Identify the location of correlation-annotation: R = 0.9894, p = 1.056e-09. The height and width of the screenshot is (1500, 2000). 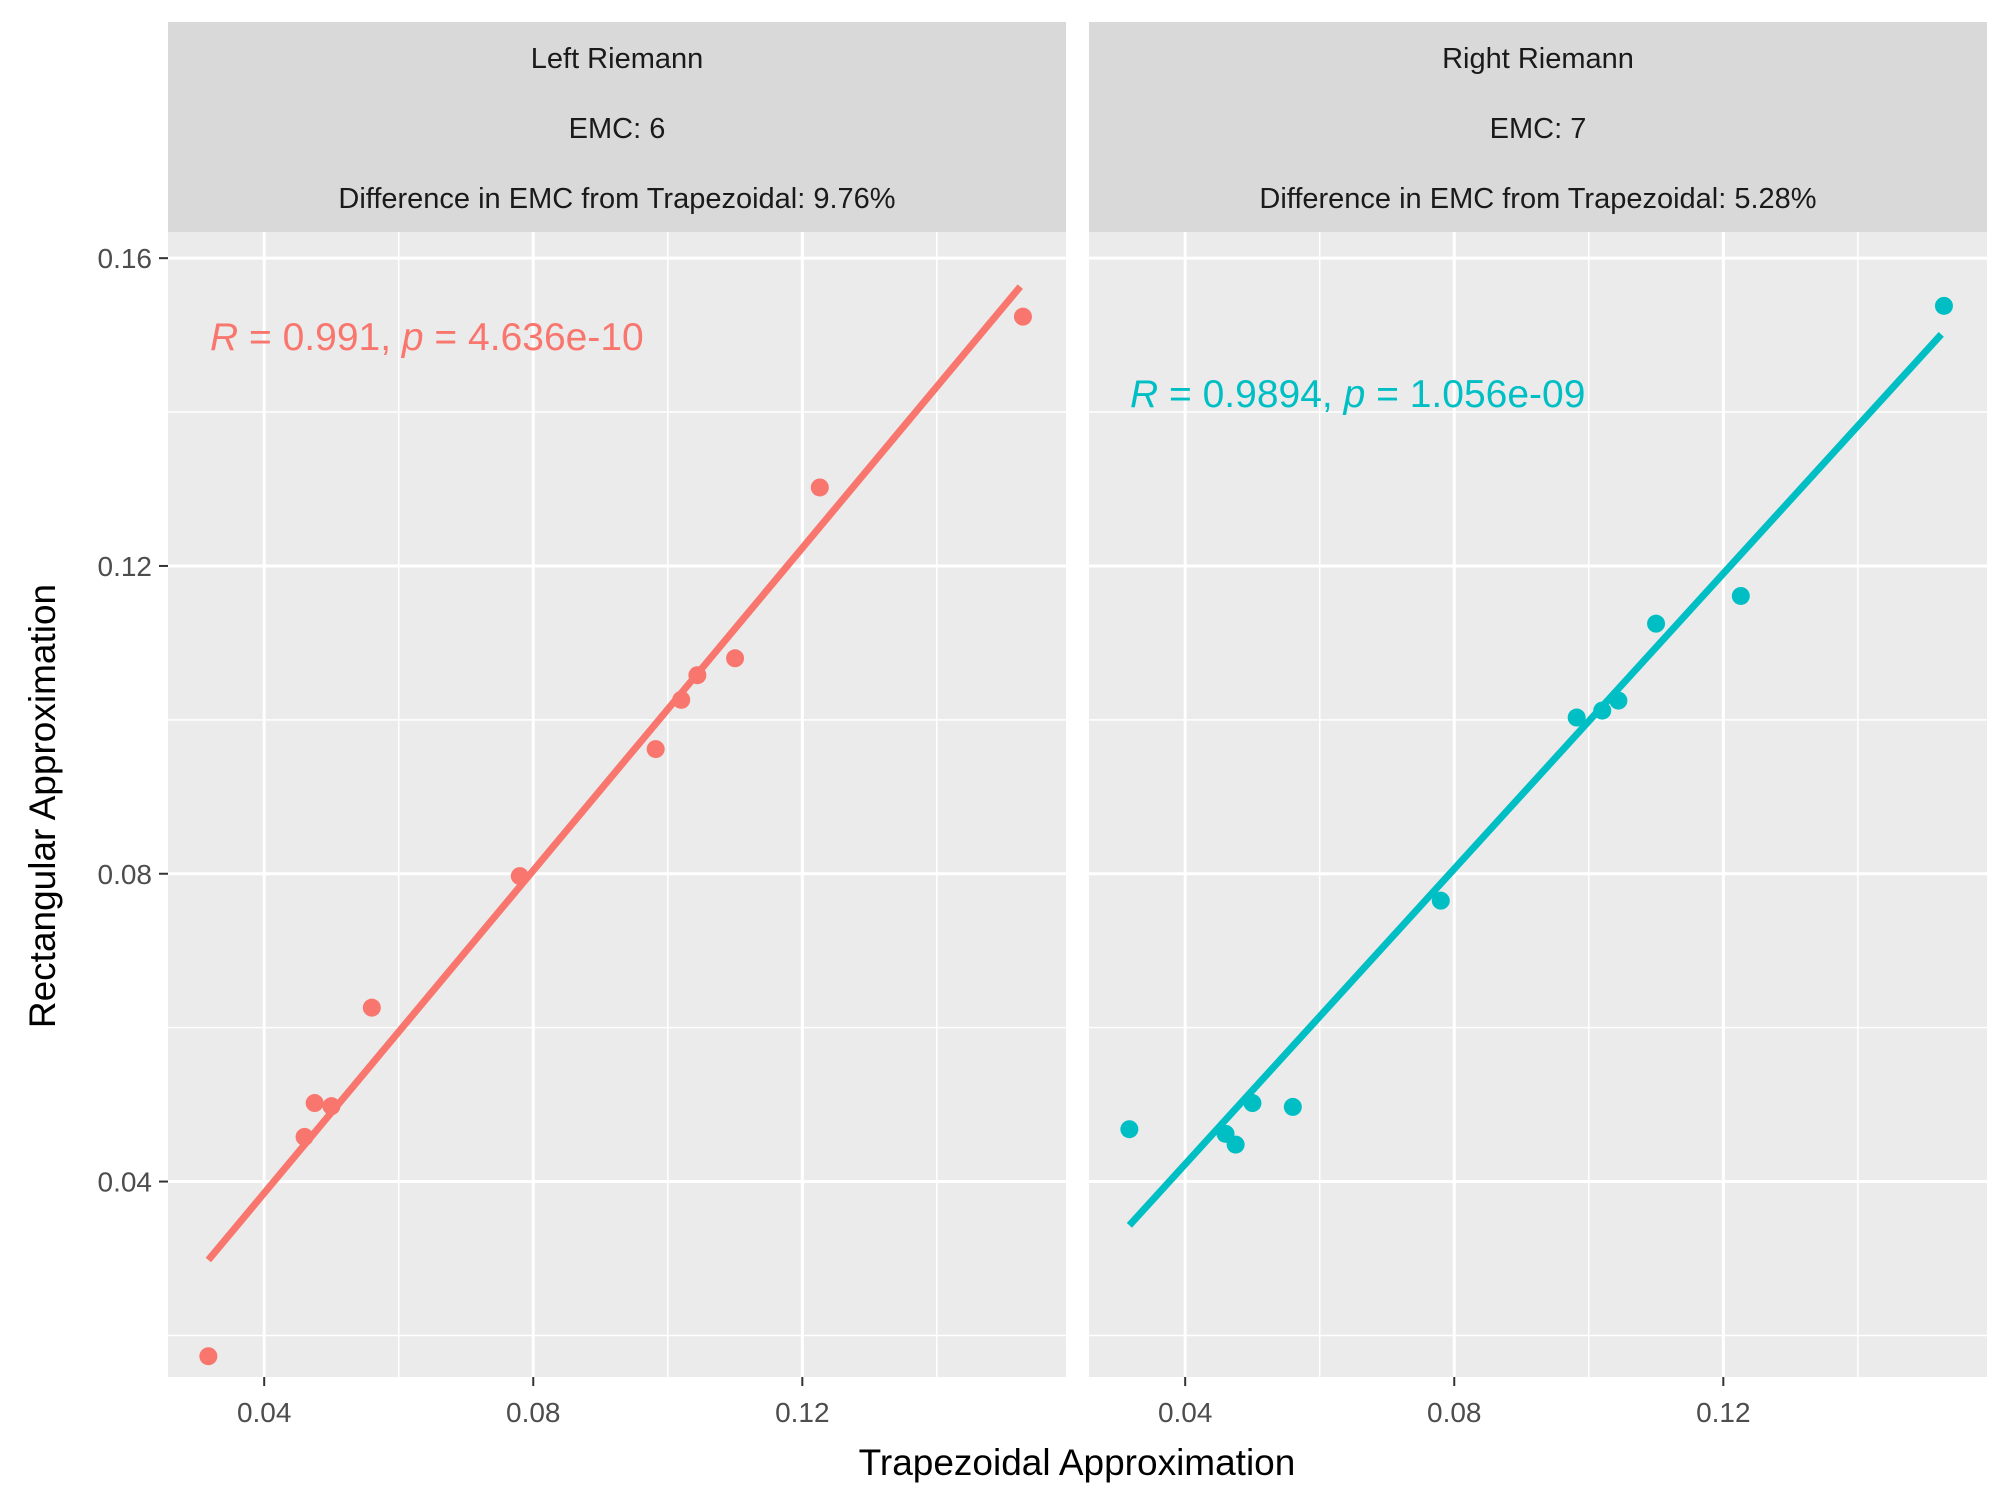
(1357, 394).